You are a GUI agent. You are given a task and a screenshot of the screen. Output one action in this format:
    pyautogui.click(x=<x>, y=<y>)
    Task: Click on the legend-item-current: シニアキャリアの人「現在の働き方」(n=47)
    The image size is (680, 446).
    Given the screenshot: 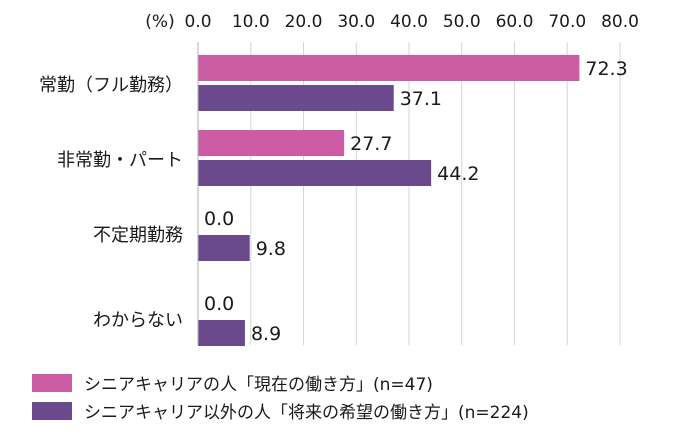 What is the action you would take?
    pyautogui.click(x=232, y=382)
    